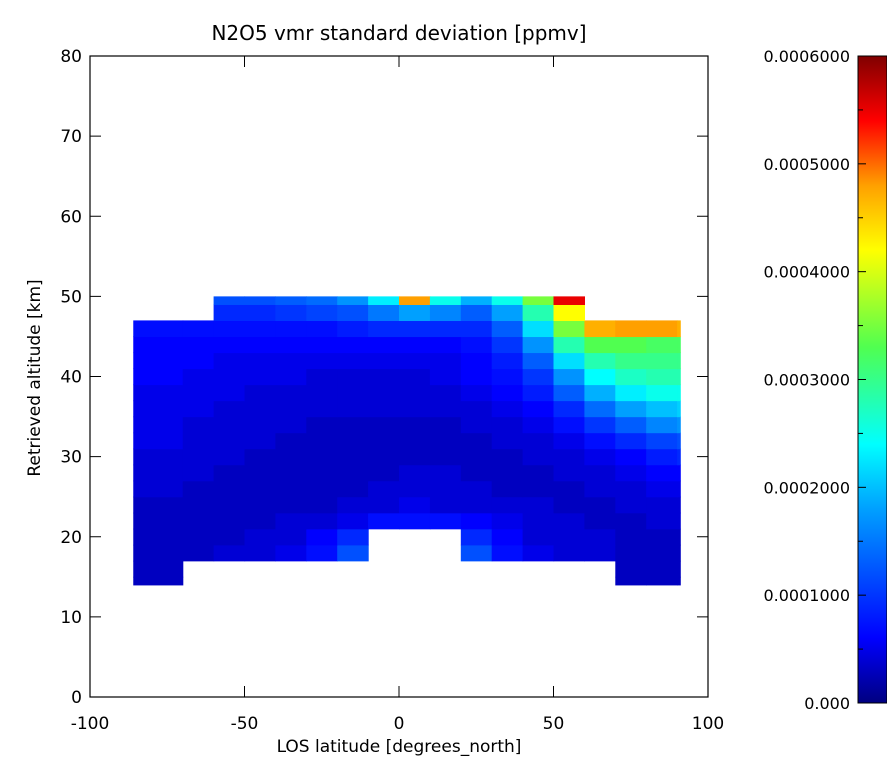 The width and height of the screenshot is (887, 767). I want to click on x-tick-label: 0, so click(399, 724).